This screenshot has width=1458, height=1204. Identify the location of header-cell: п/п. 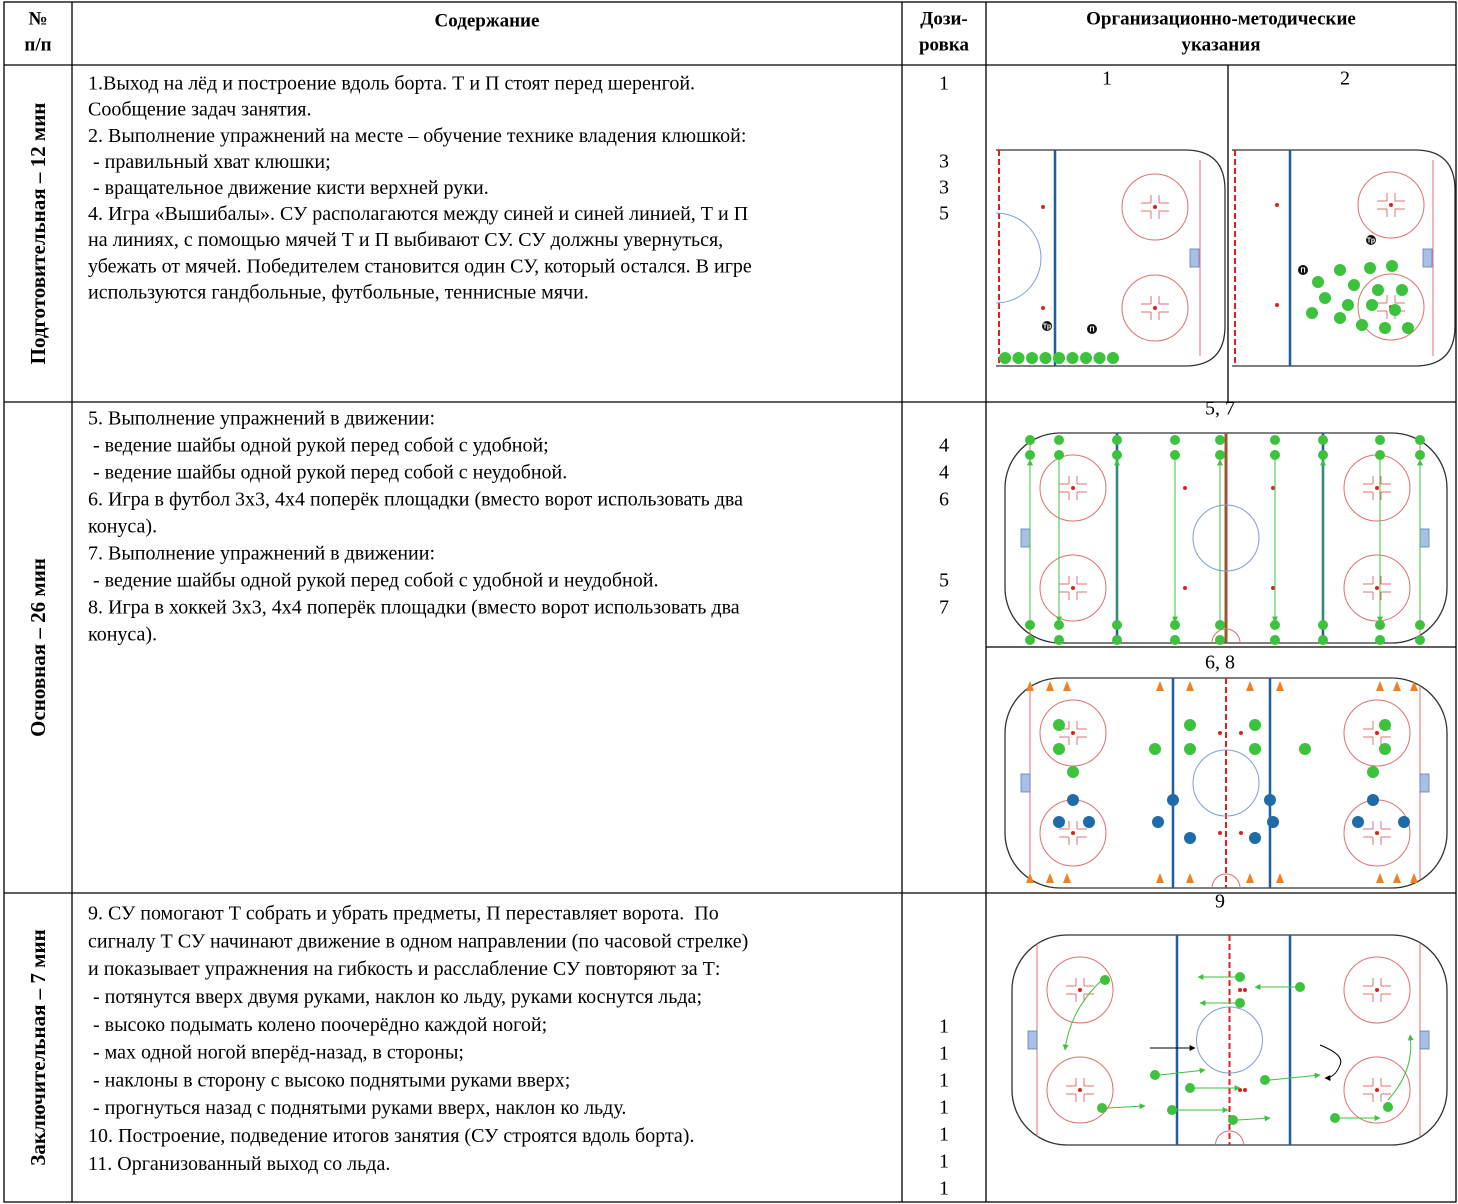
(37, 44).